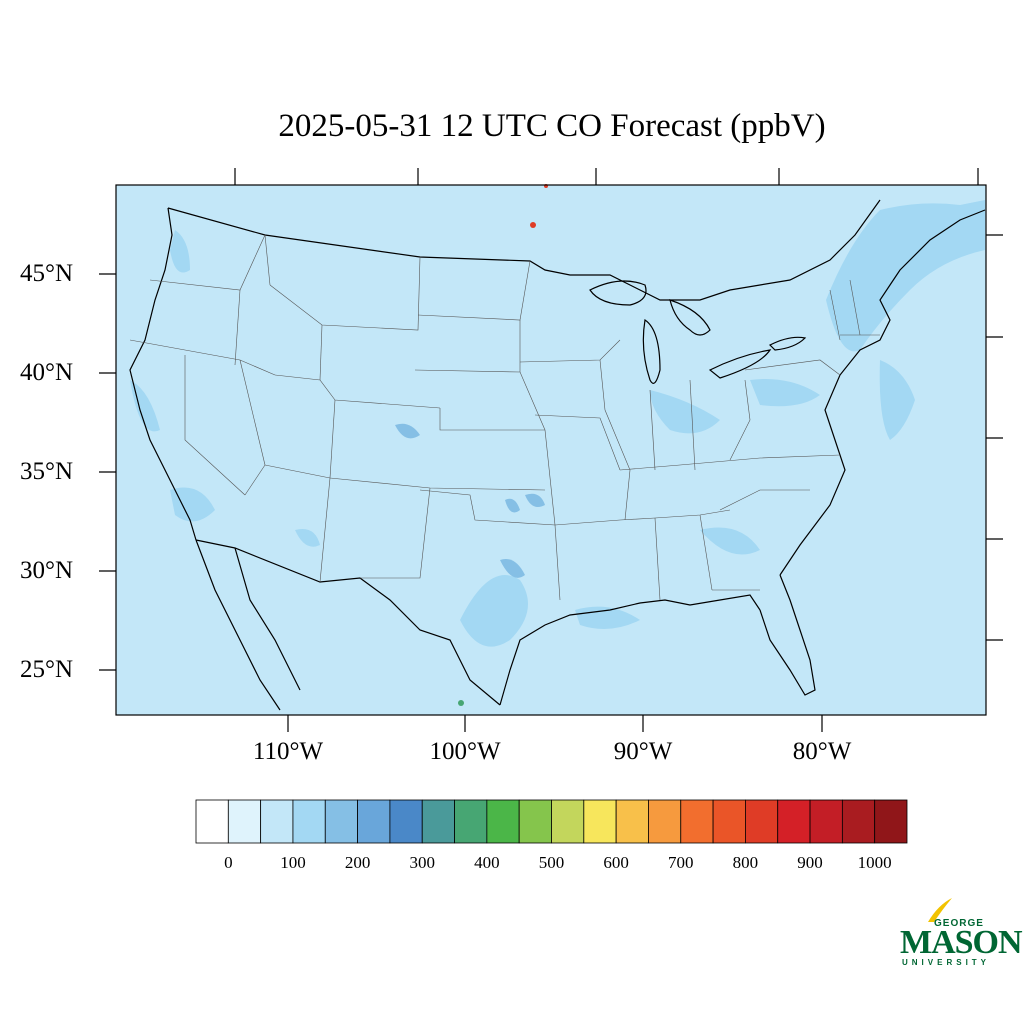 The image size is (1024, 1024). I want to click on colorbar-label: 500, so click(551, 862).